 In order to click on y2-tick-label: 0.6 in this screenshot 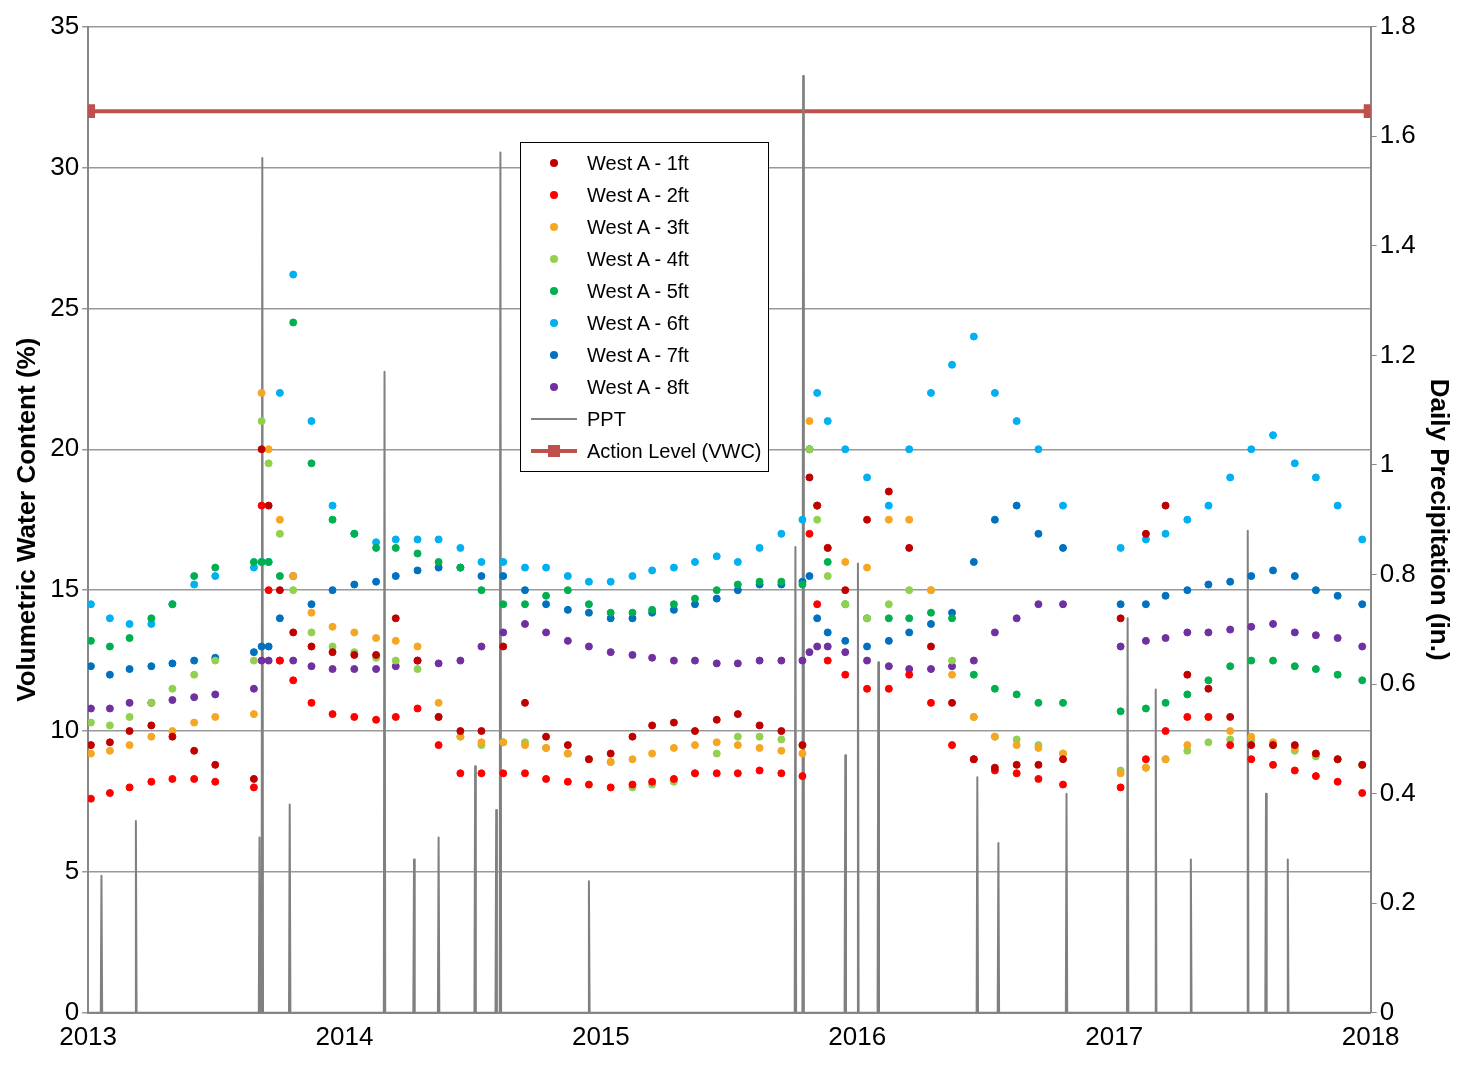, I will do `click(1397, 682)`.